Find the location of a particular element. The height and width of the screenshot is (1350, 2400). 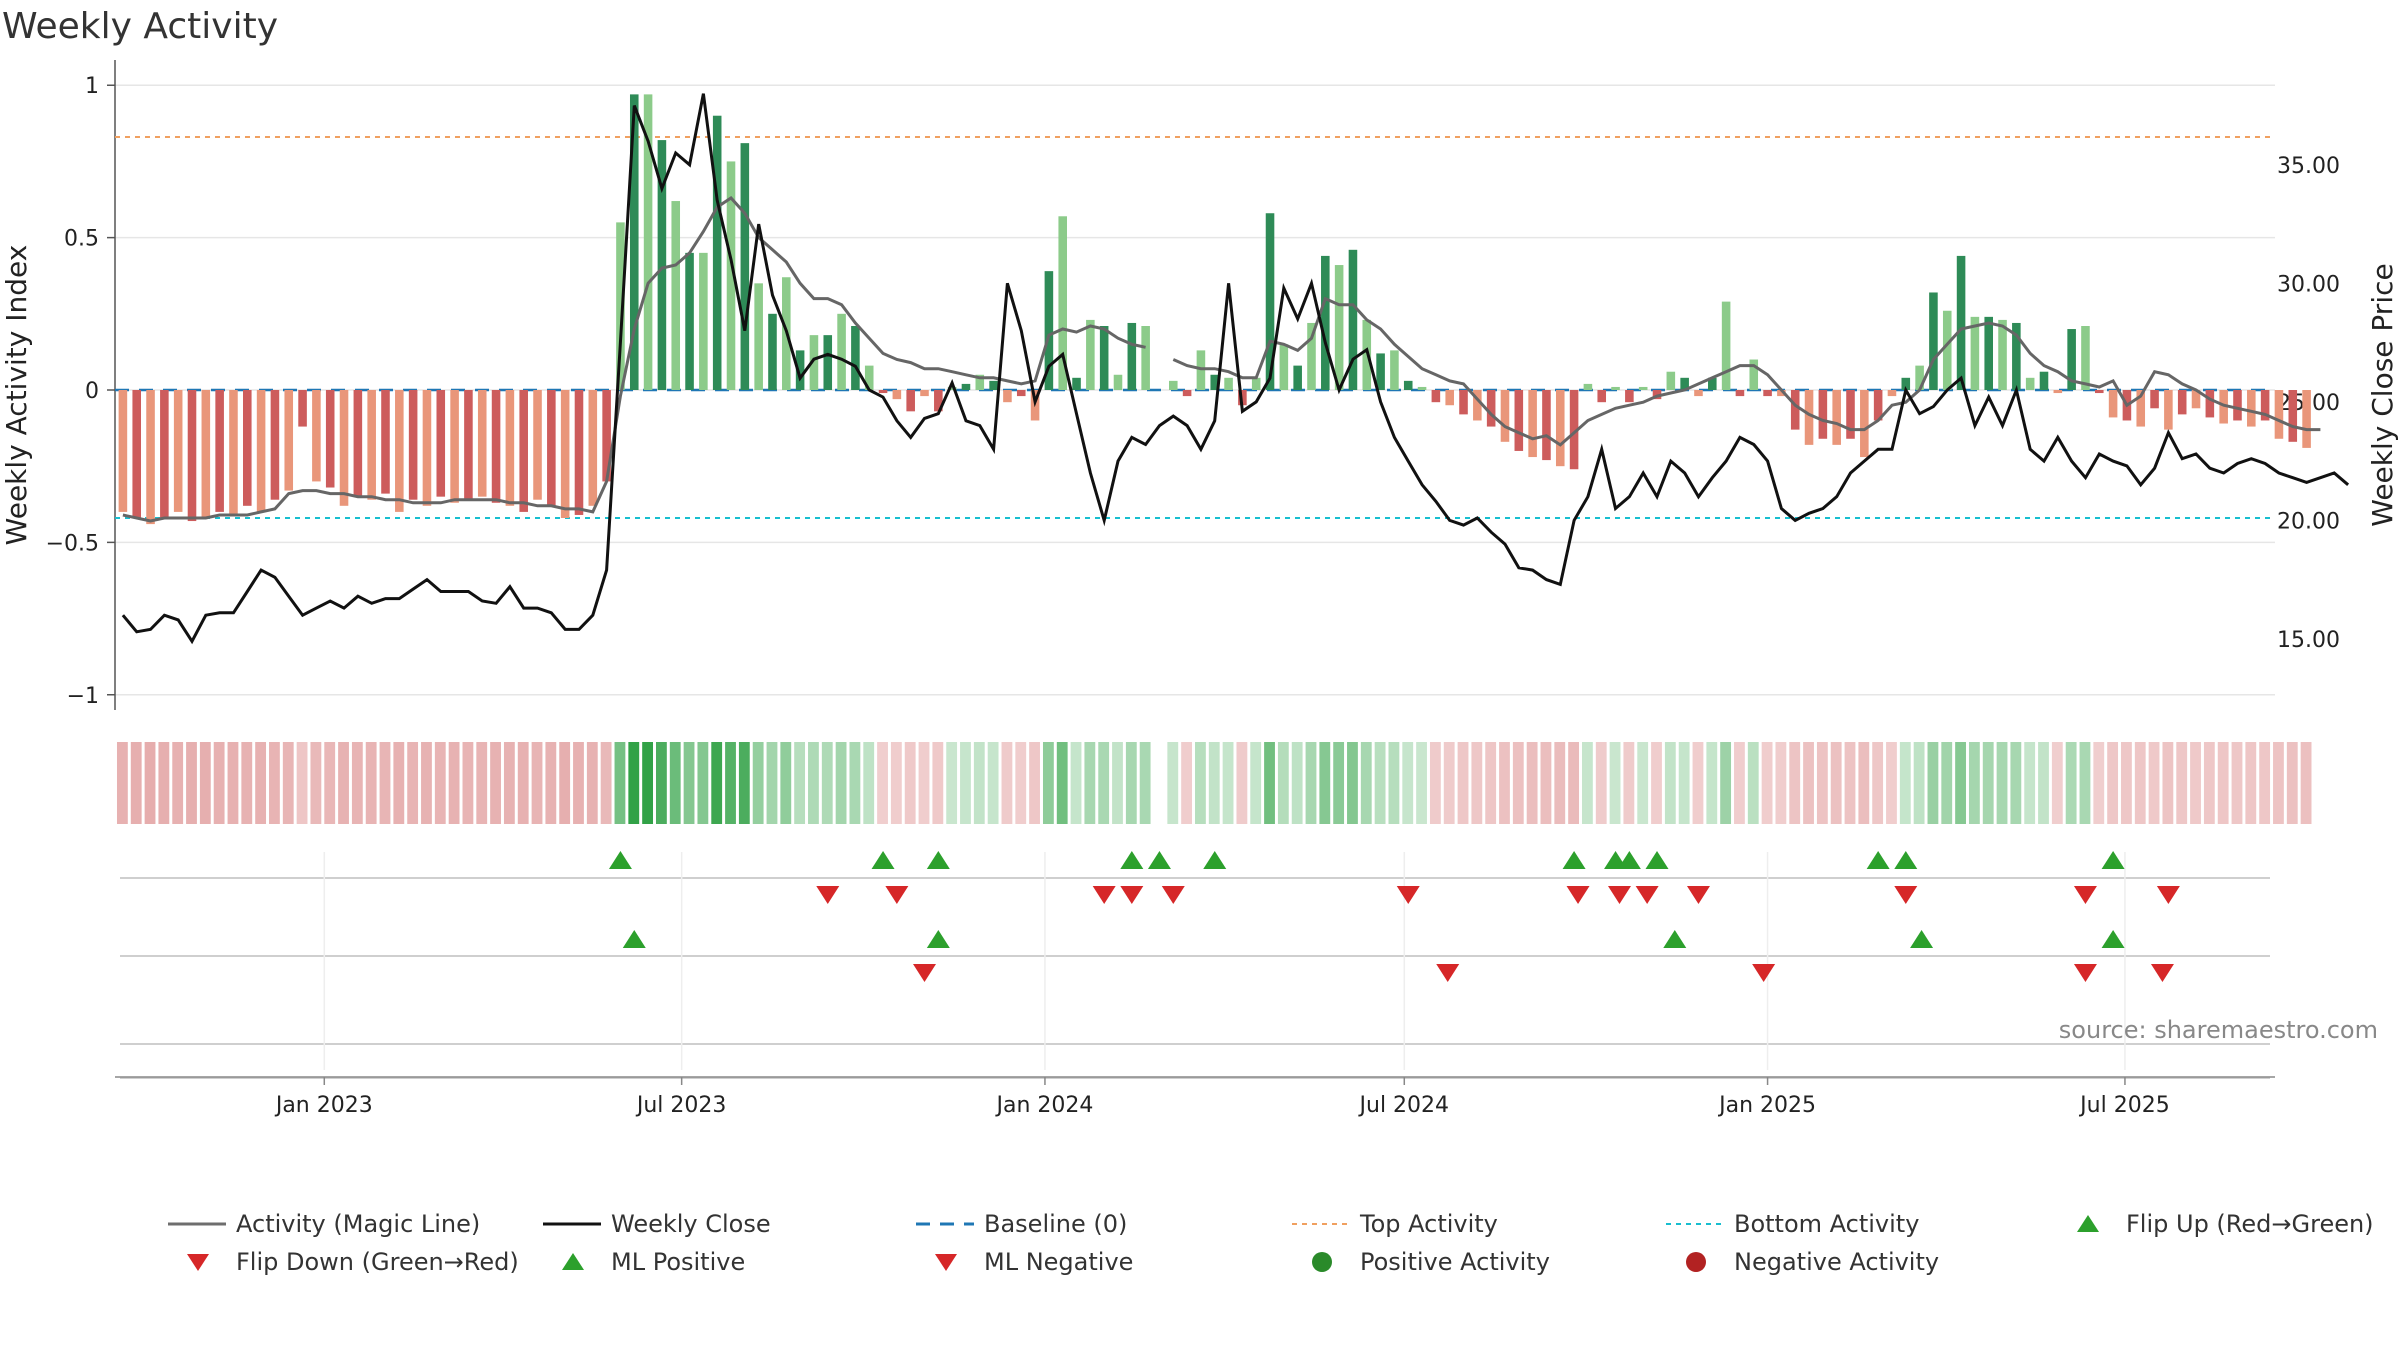

legend-item: ML Negative is located at coordinates (1034, 1262).